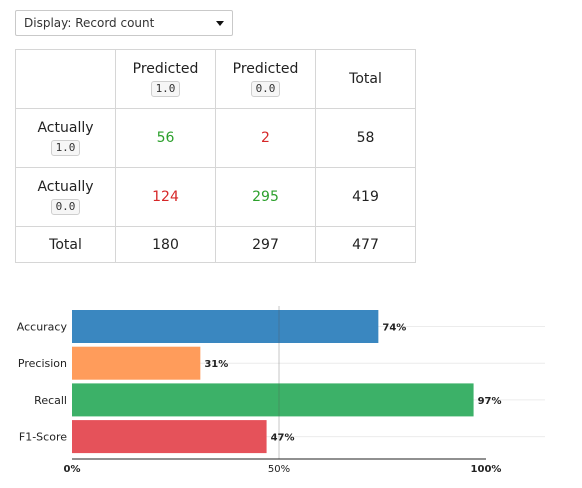 This screenshot has height=488, width=582. Describe the element at coordinates (486, 469) in the screenshot. I see `x-tick-label: 100%` at that location.